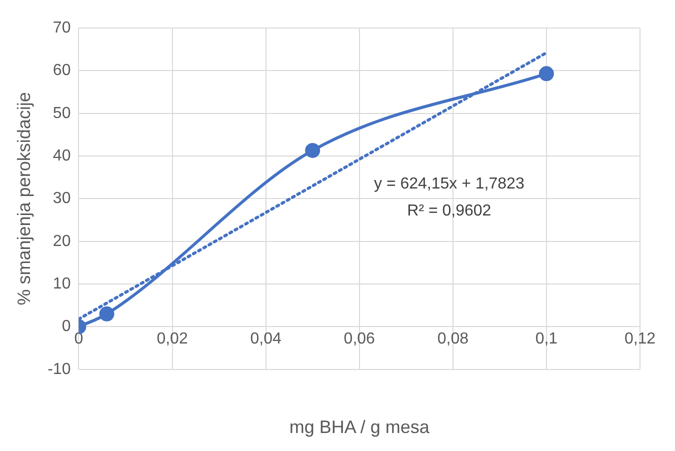 The width and height of the screenshot is (675, 451). What do you see at coordinates (640, 339) in the screenshot?
I see `x-tick-label: 0,12` at bounding box center [640, 339].